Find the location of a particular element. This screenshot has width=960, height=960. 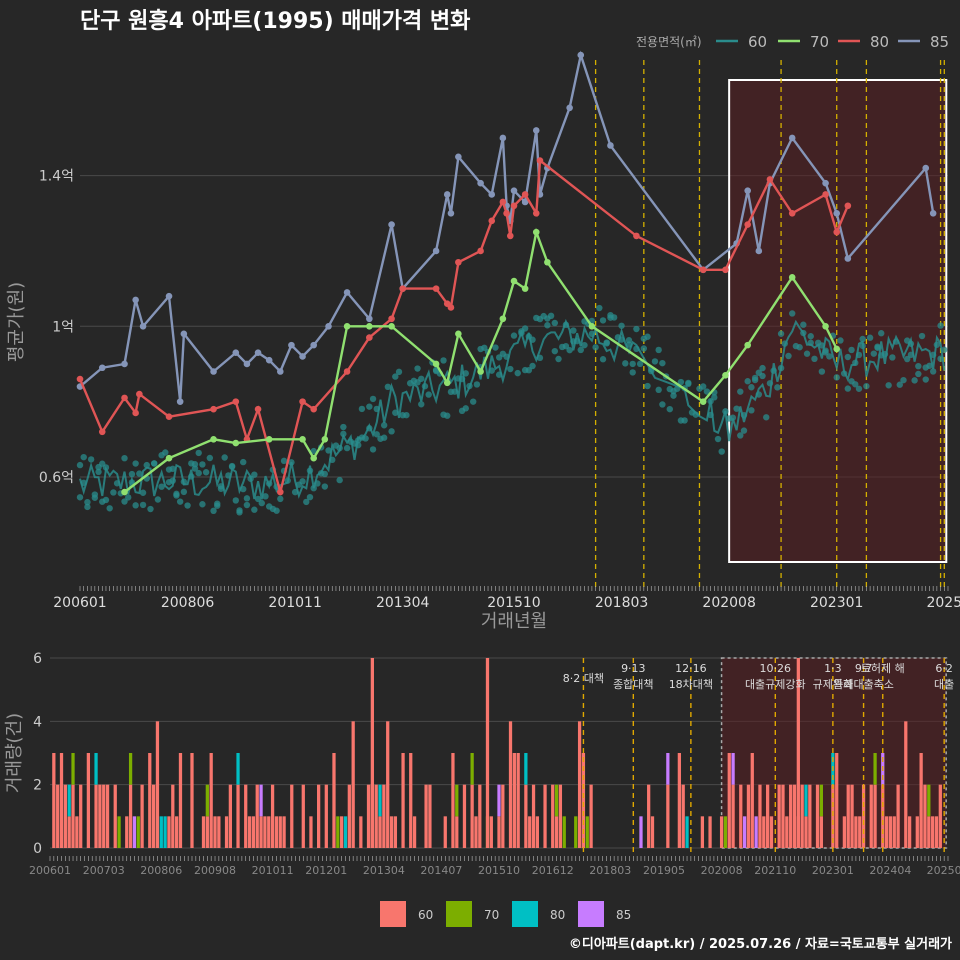

x-tick-label: 201011 is located at coordinates (294, 603).